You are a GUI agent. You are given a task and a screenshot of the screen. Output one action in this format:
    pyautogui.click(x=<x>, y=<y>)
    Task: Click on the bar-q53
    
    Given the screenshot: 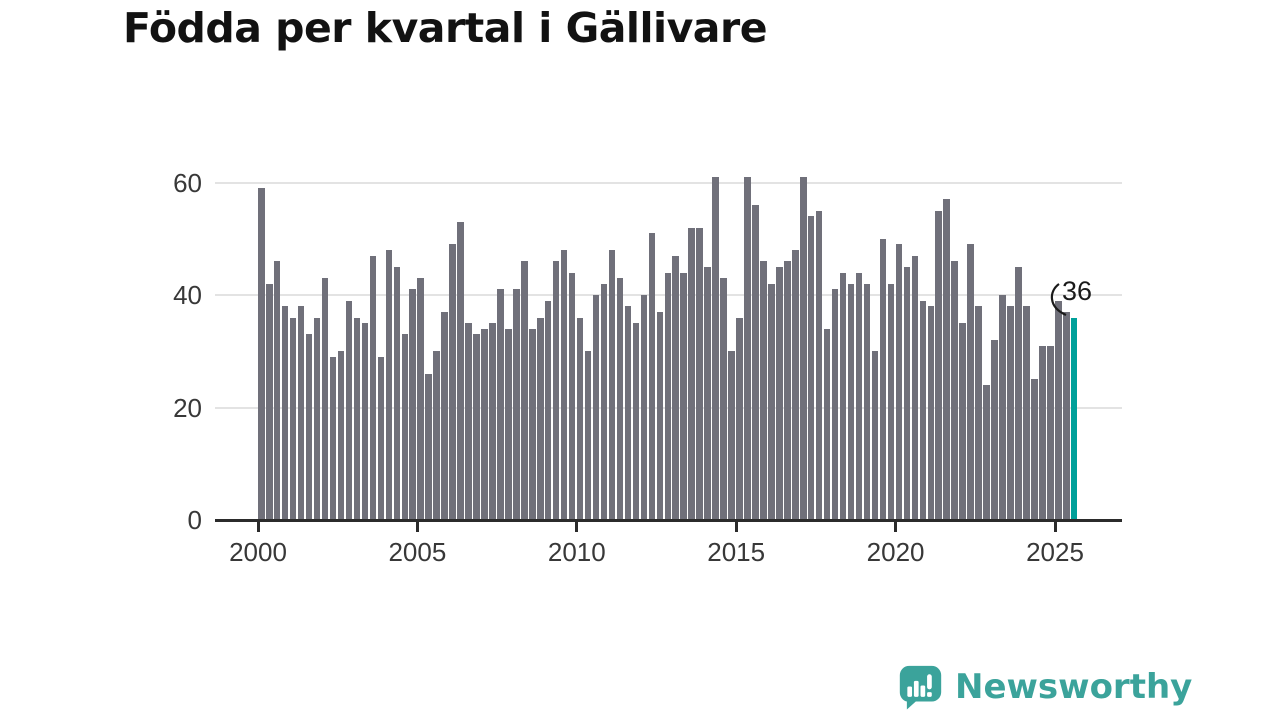 What is the action you would take?
    pyautogui.click(x=675, y=387)
    